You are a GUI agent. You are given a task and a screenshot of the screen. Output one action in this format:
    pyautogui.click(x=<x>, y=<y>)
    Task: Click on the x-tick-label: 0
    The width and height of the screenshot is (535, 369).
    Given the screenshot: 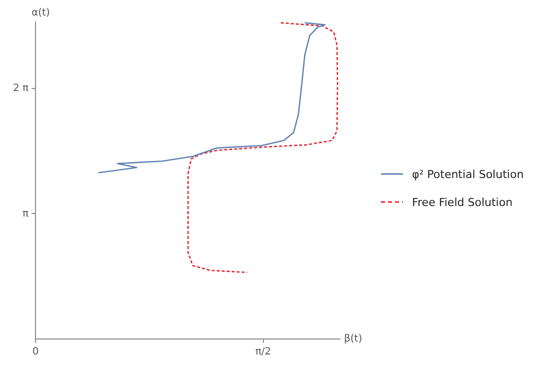 What is the action you would take?
    pyautogui.click(x=35, y=352)
    